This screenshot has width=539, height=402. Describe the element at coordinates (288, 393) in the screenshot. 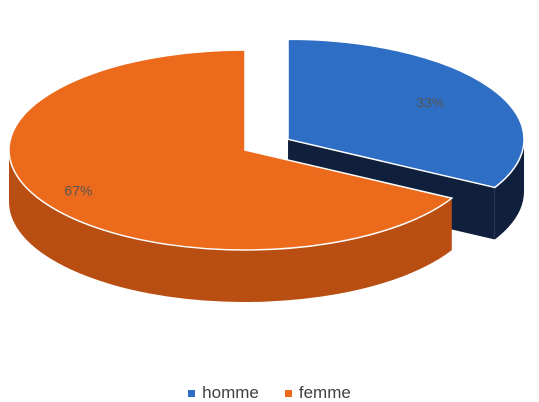

I see `legend-marker-femme` at that location.